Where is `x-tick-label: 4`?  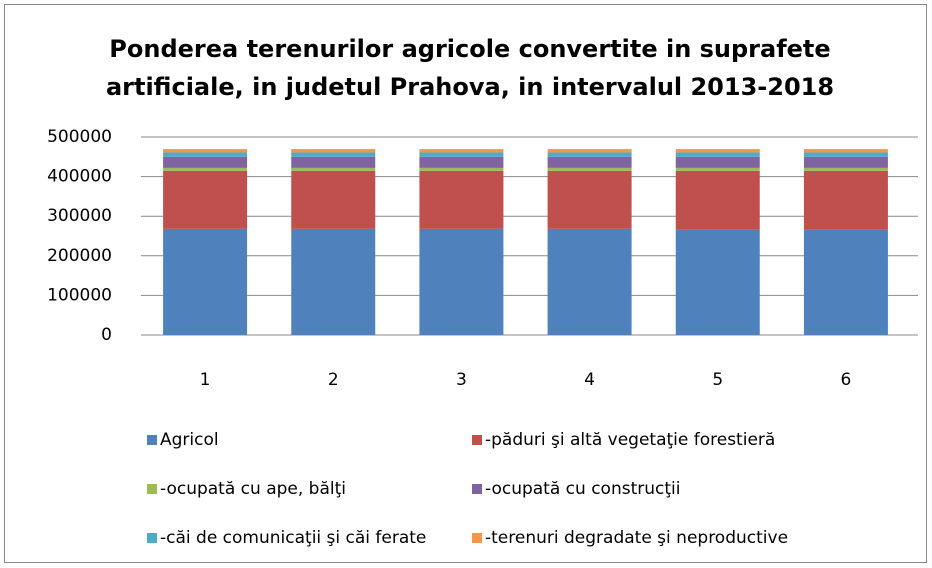
x-tick-label: 4 is located at coordinates (589, 380).